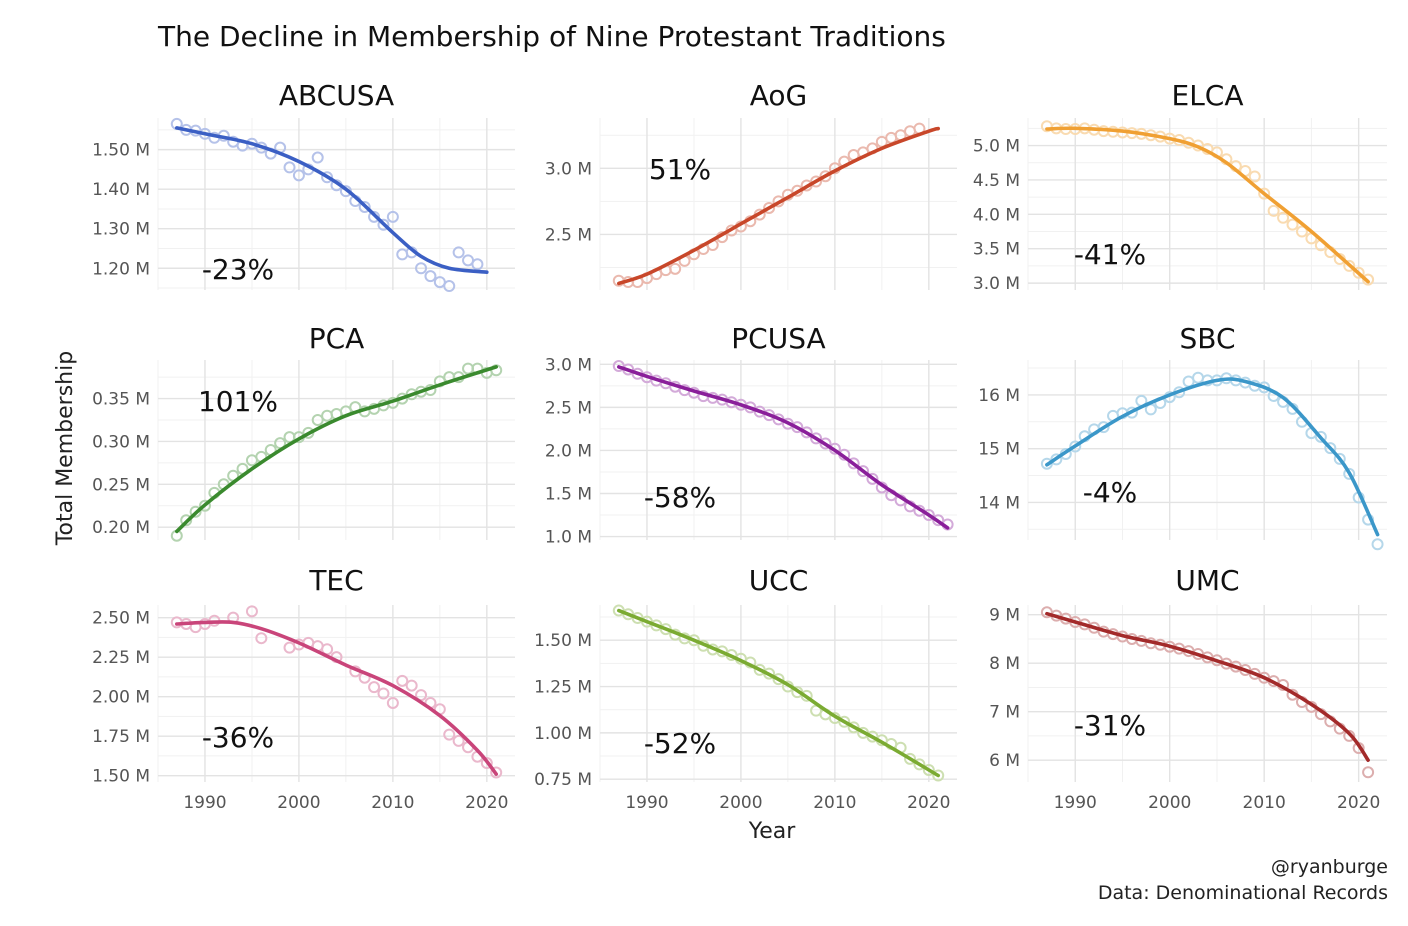 The image size is (1408, 926). Describe the element at coordinates (1110, 492) in the screenshot. I see `percent-change-label: -4%` at that location.